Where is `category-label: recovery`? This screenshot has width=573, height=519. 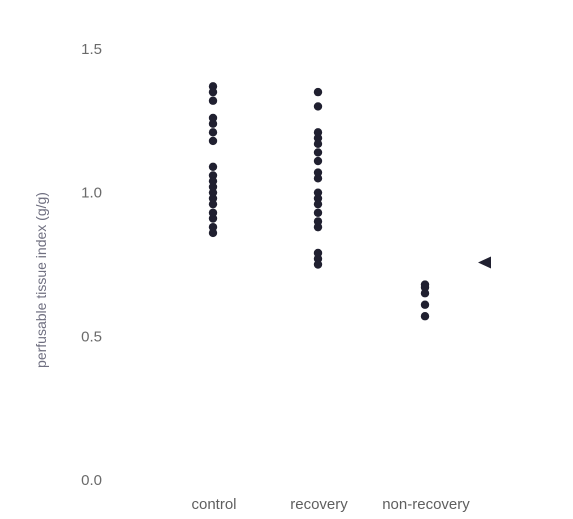
category-label: recovery is located at coordinates (319, 504).